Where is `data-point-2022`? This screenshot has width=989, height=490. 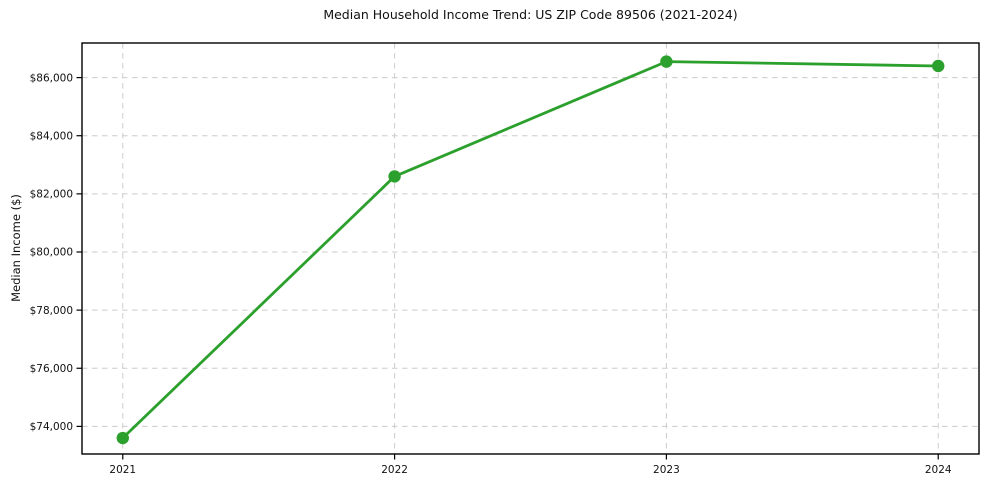
data-point-2022 is located at coordinates (394, 176).